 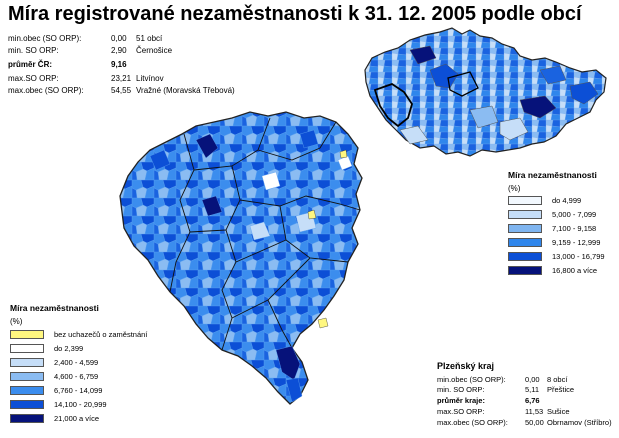 What do you see at coordinates (567, 200) in the screenshot?
I see `legend-label: do 4,999` at bounding box center [567, 200].